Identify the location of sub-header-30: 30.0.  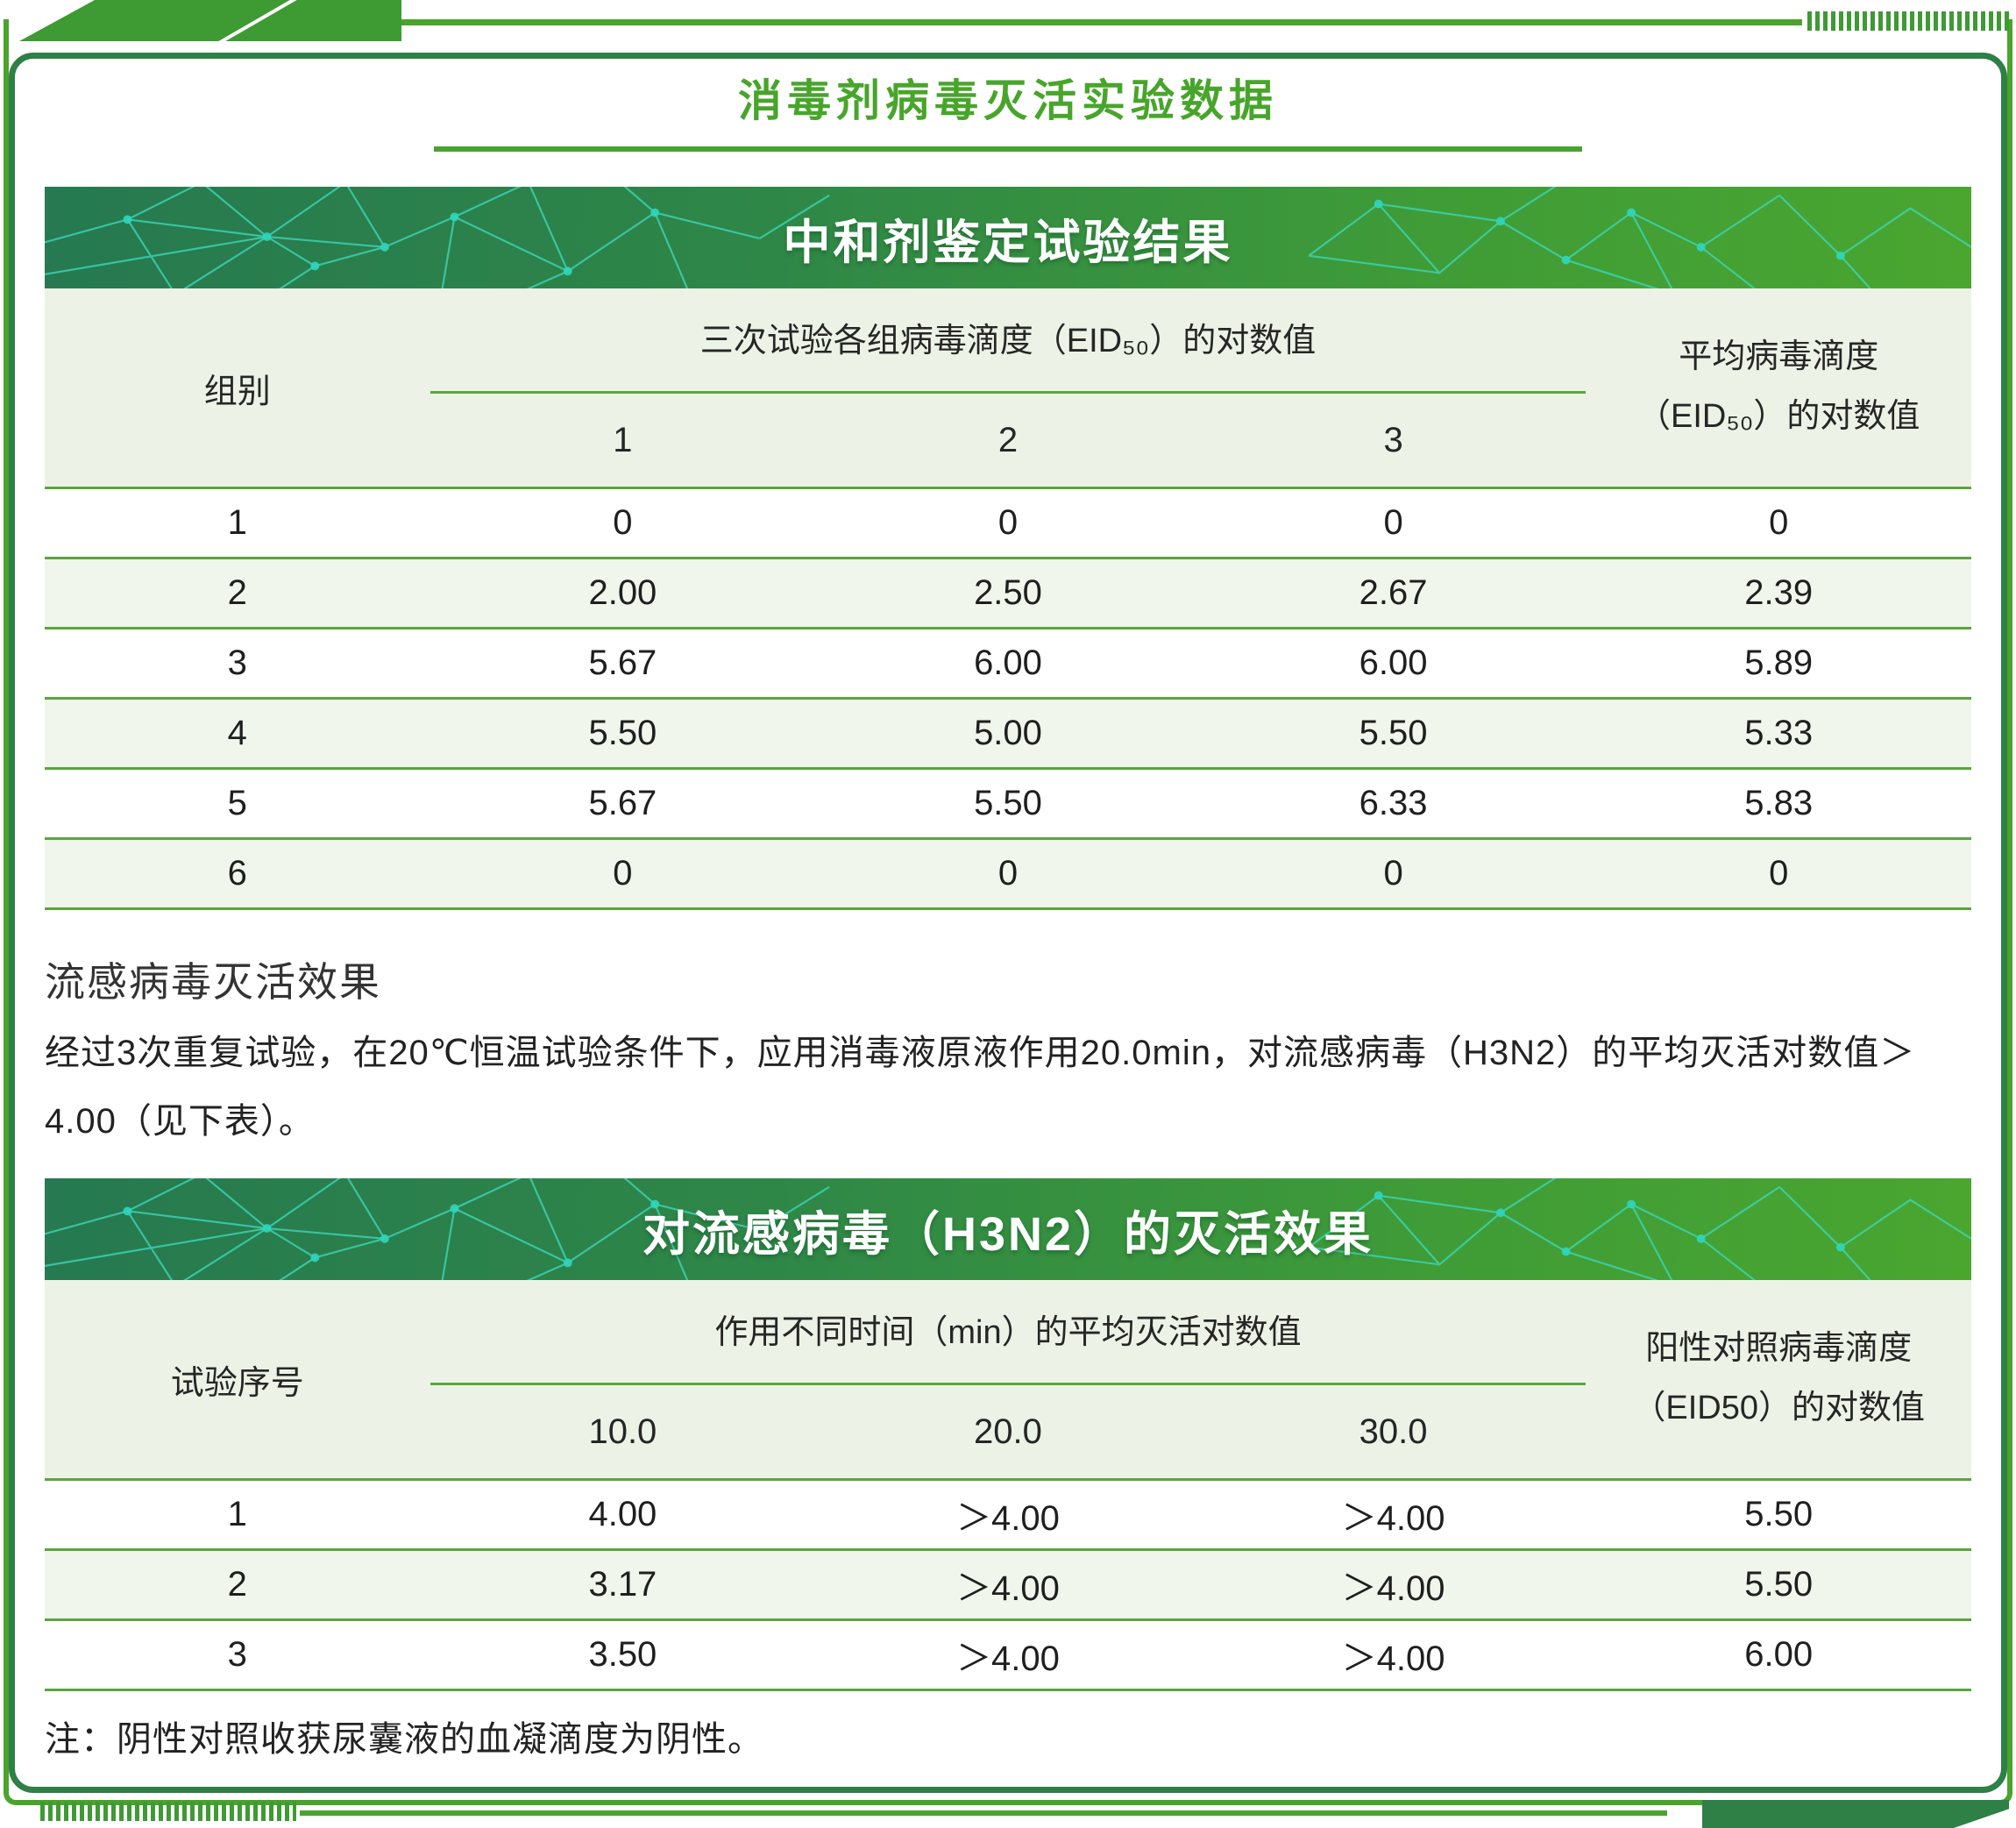
(1393, 1432).